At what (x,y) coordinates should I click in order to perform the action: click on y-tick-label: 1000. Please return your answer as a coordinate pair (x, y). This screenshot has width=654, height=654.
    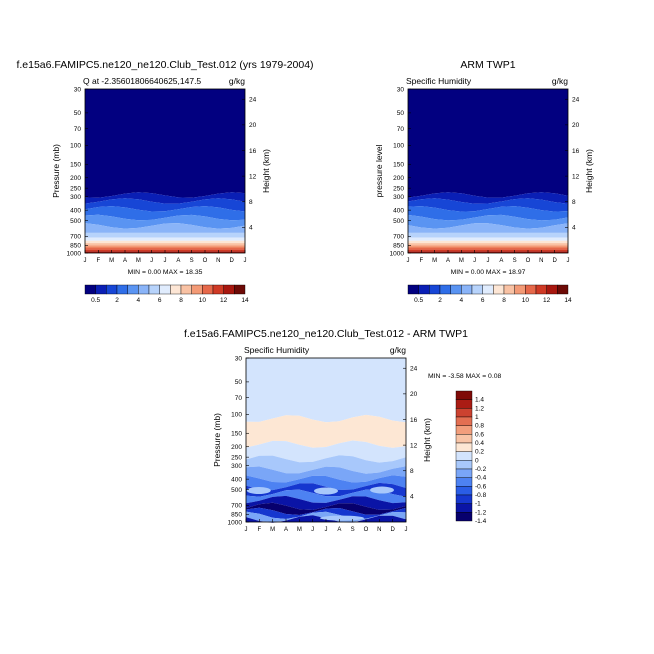
    Looking at the image, I should click on (74, 253).